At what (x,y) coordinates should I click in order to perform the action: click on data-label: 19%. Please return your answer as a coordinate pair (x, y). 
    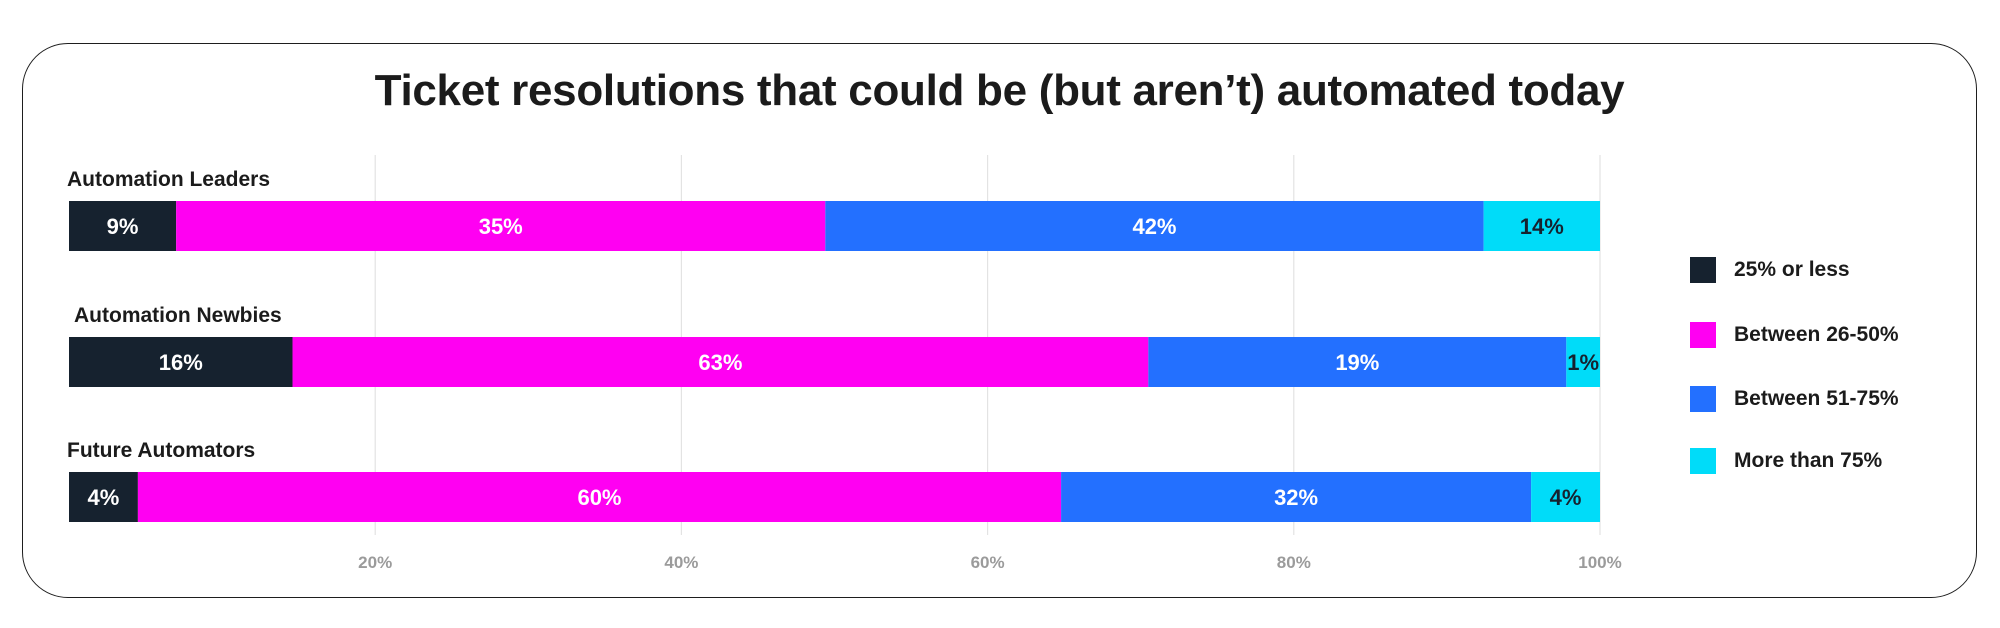
    Looking at the image, I should click on (1357, 362).